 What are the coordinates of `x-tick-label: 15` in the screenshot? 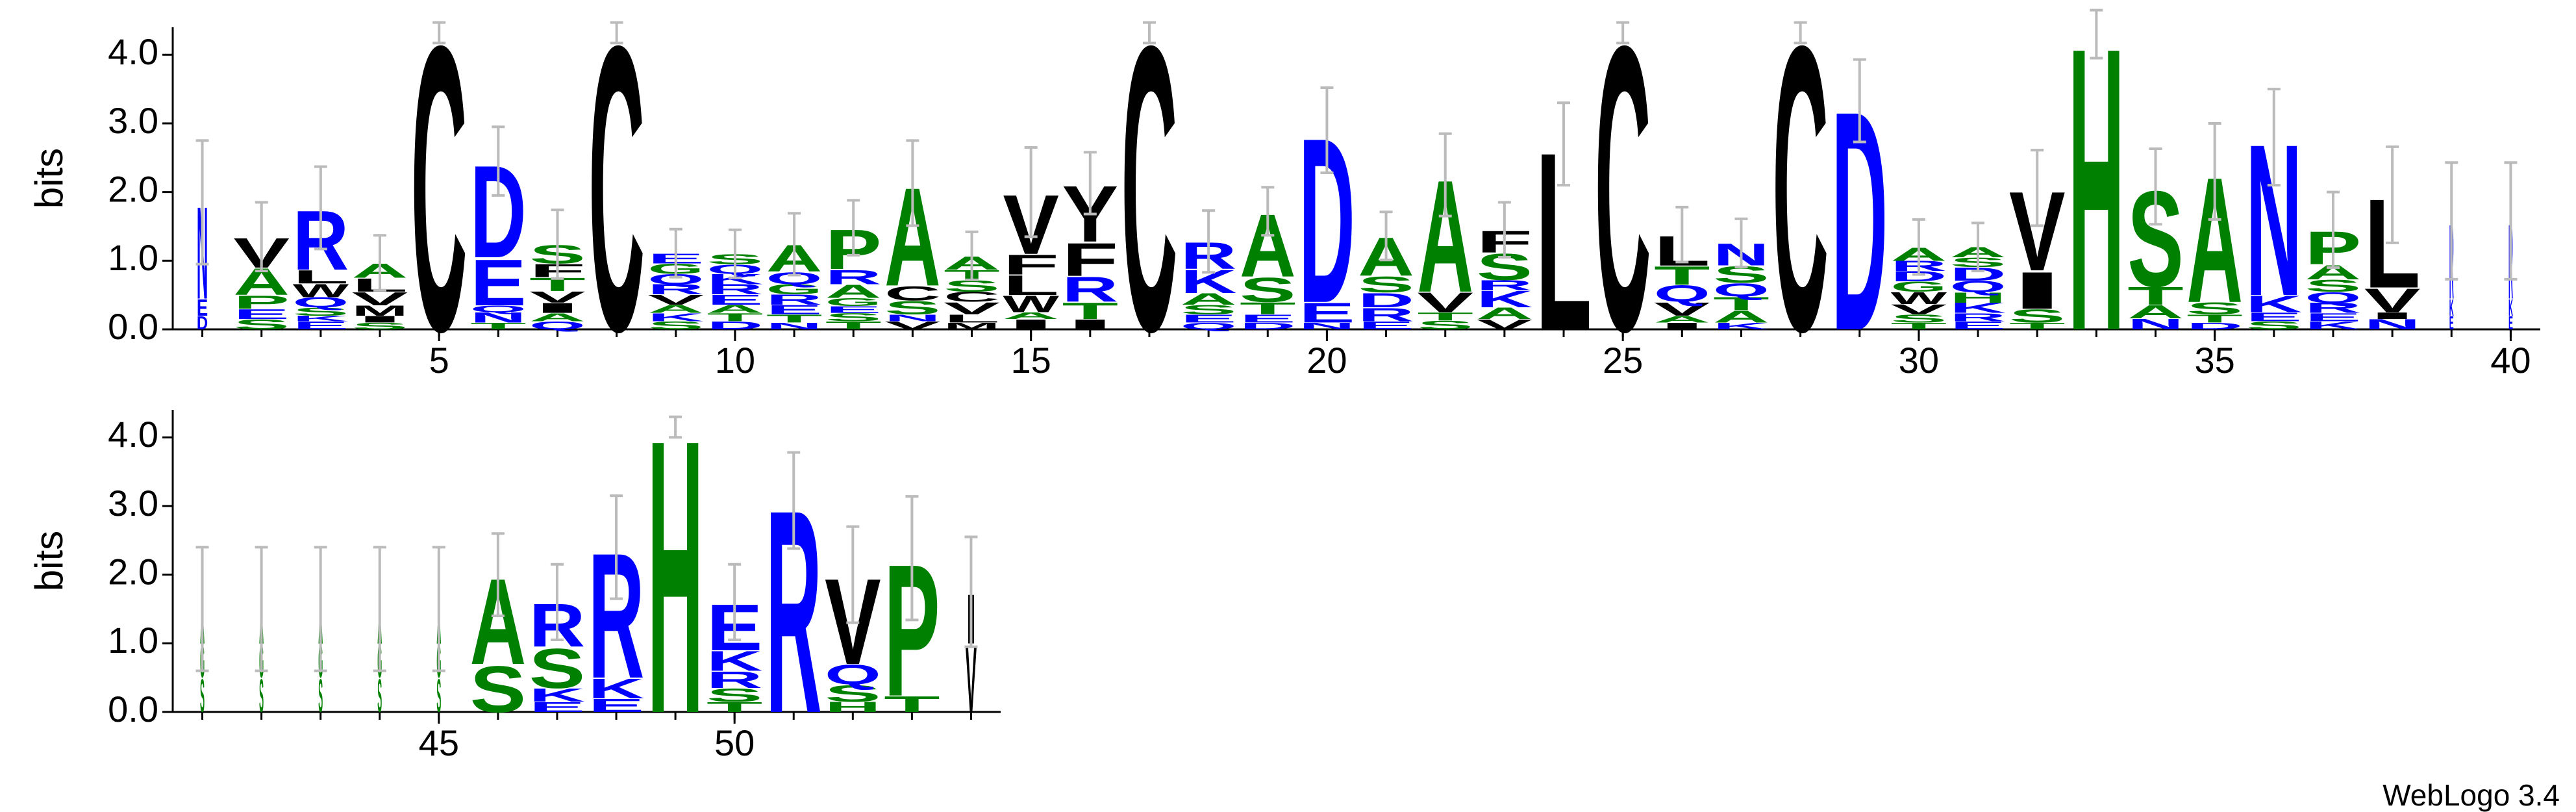 It's located at (1031, 360).